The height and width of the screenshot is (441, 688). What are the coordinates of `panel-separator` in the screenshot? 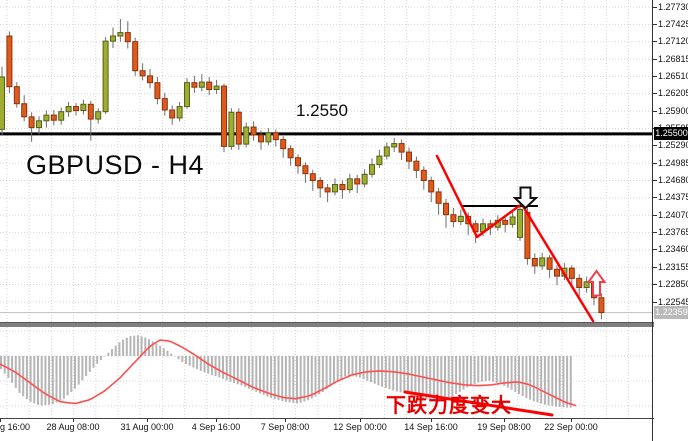 It's located at (327, 324).